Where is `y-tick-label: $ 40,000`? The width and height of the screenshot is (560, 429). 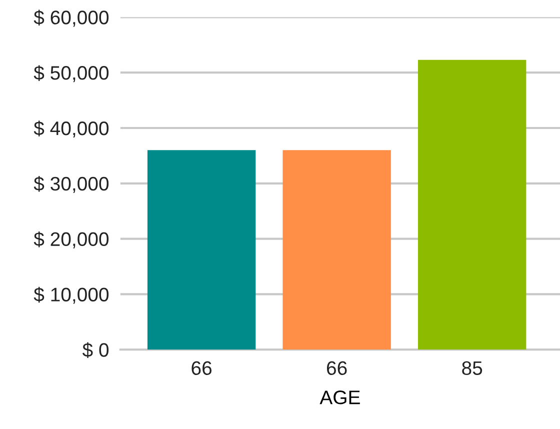
y-tick-label: $ 40,000 is located at coordinates (71, 129).